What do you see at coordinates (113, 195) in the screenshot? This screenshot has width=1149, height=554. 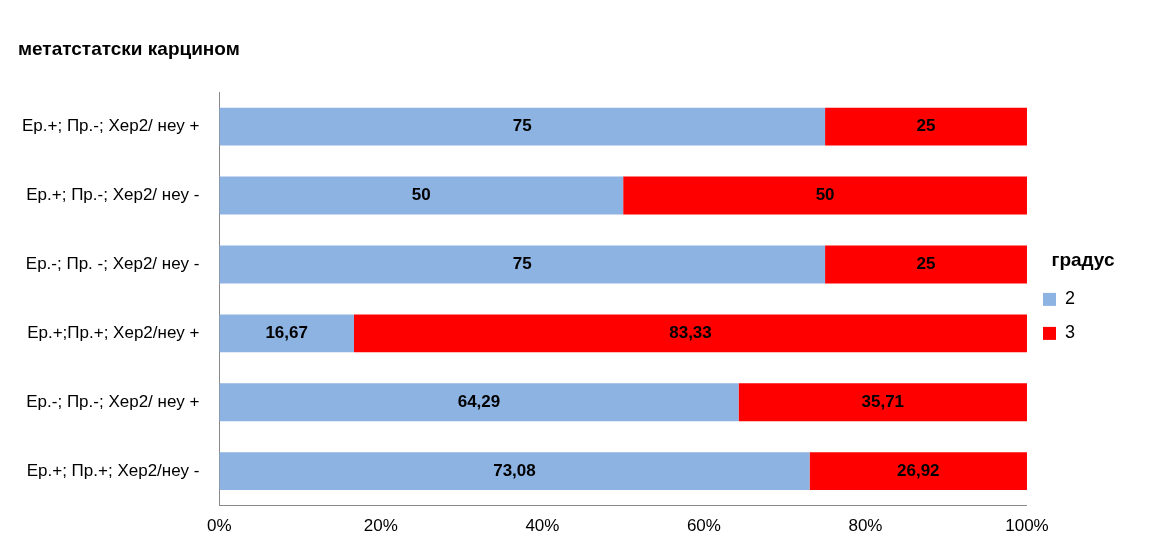 I see `y-tick-label: Ер.+; Пр.-; Хер2/ неу -` at bounding box center [113, 195].